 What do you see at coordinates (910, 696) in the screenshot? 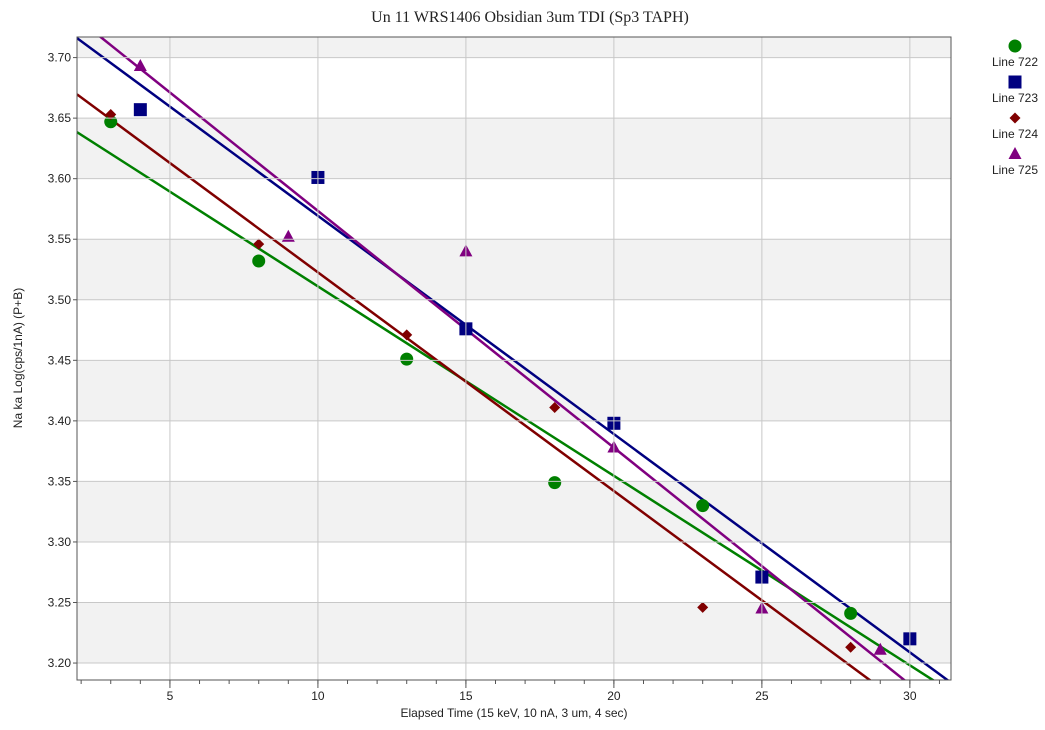
I see `x-tick-label: 30` at bounding box center [910, 696].